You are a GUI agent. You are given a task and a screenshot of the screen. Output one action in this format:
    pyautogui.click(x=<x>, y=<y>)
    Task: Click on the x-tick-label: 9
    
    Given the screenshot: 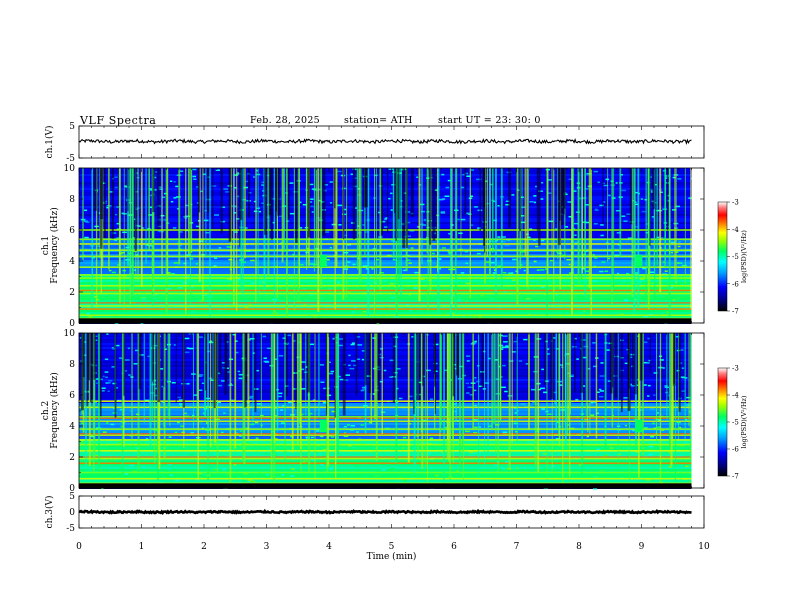 What is the action you would take?
    pyautogui.click(x=642, y=547)
    